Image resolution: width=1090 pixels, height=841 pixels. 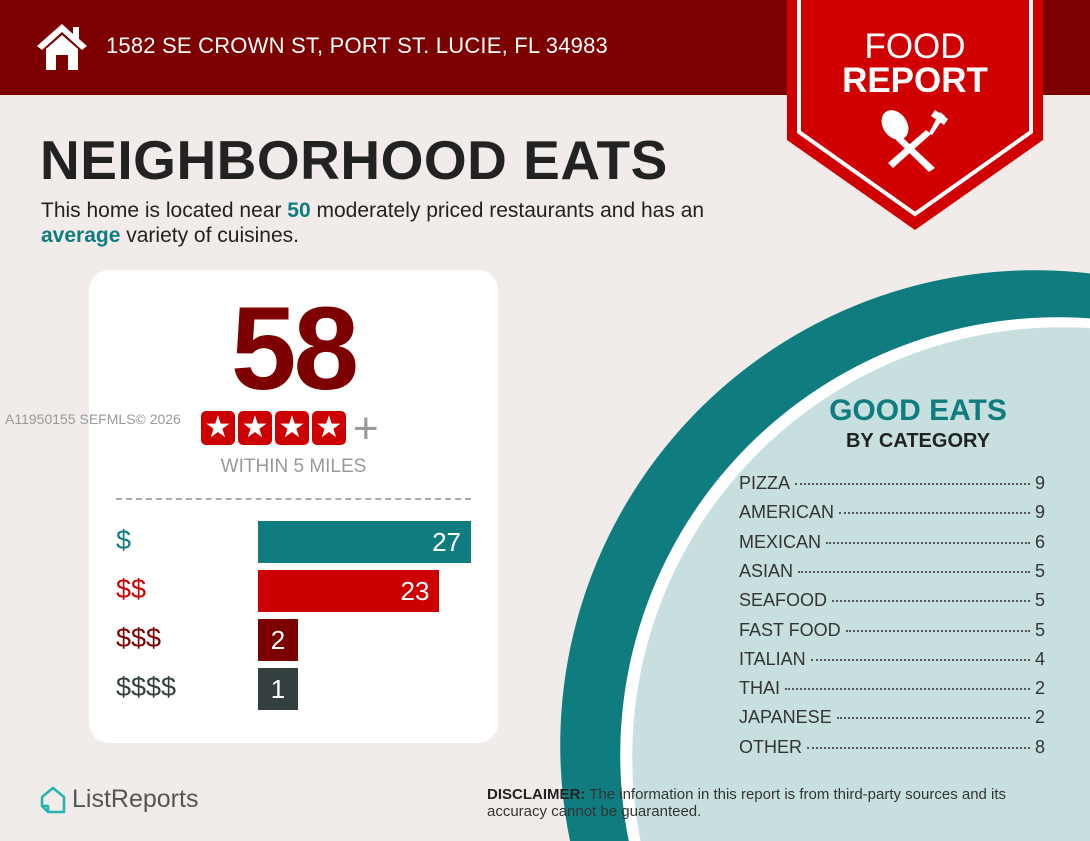 What do you see at coordinates (93, 419) in the screenshot?
I see `watermark: A11950155 SEFMLS© 2026` at bounding box center [93, 419].